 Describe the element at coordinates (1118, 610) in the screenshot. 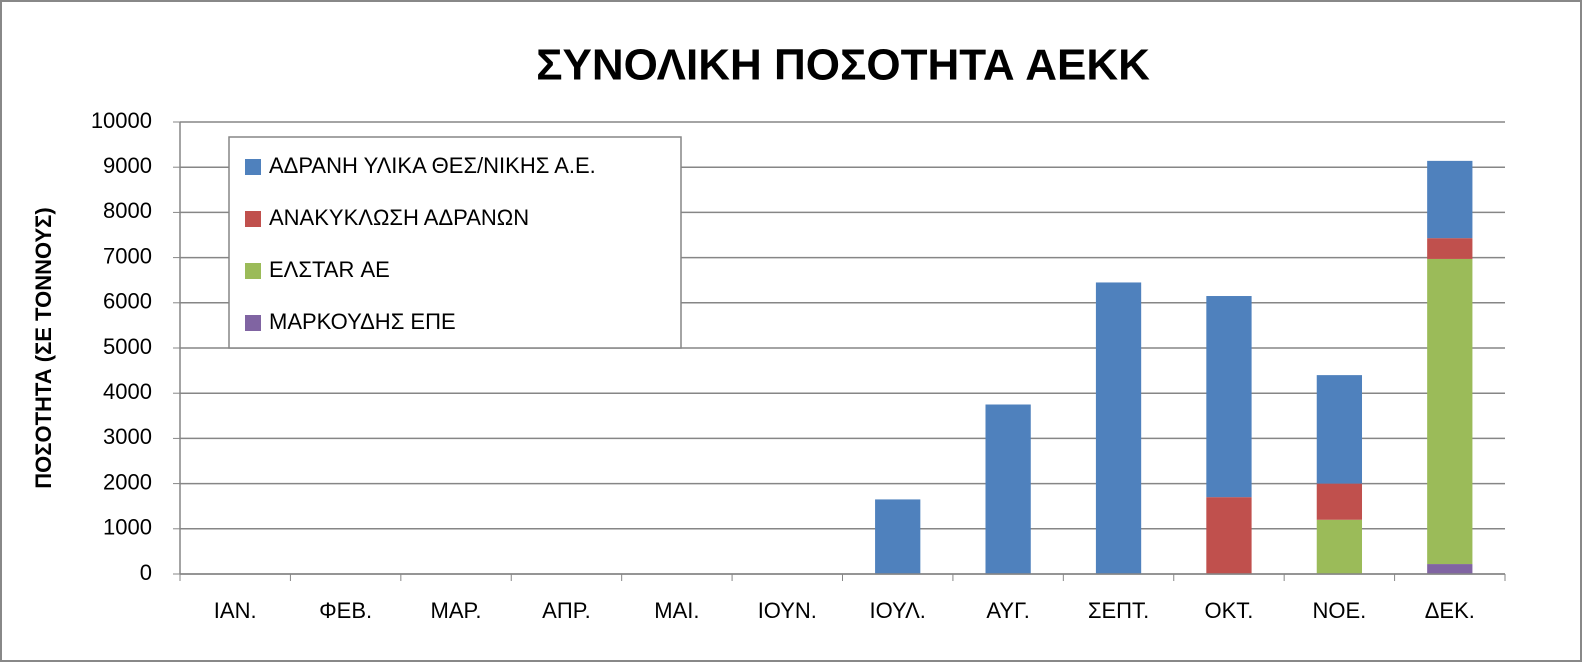

I see `x-tick-label: ΣΕΠΤ.` at that location.